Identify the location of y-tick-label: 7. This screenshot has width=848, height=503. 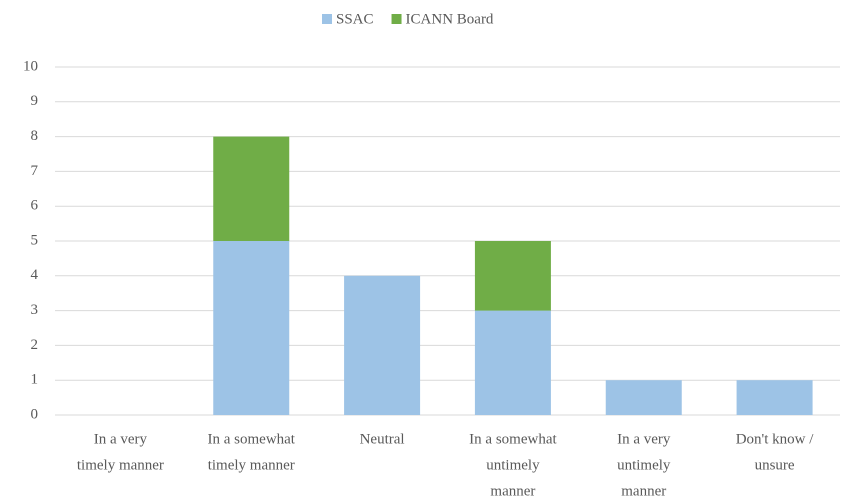
(35, 171).